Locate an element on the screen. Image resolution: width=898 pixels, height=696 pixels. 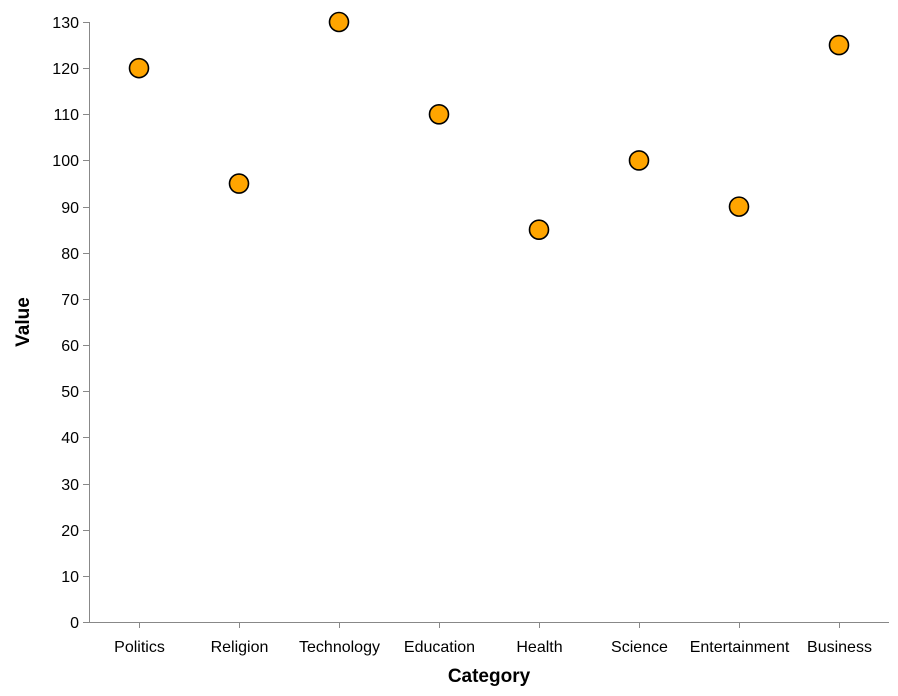
x-tick-label: Religion is located at coordinates (240, 647).